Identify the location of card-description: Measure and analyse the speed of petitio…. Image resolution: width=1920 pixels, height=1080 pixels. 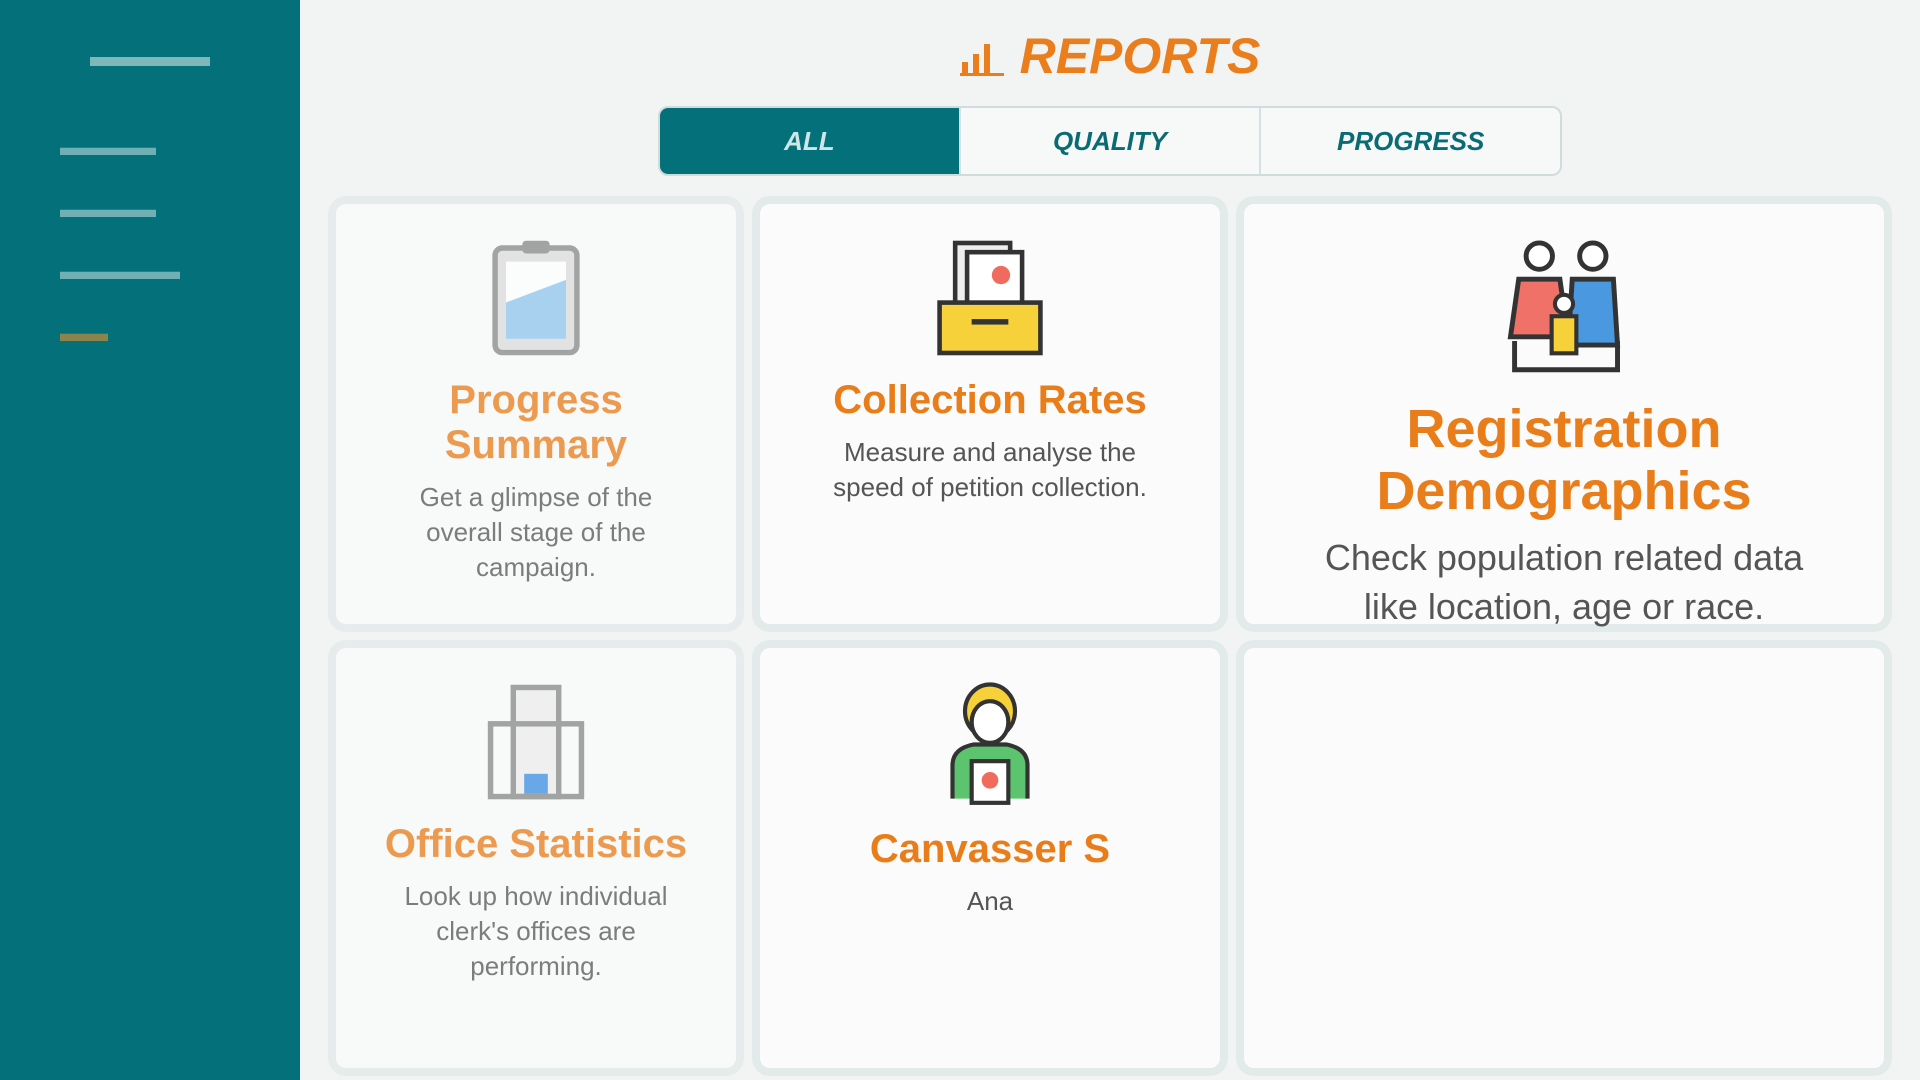
(990, 470).